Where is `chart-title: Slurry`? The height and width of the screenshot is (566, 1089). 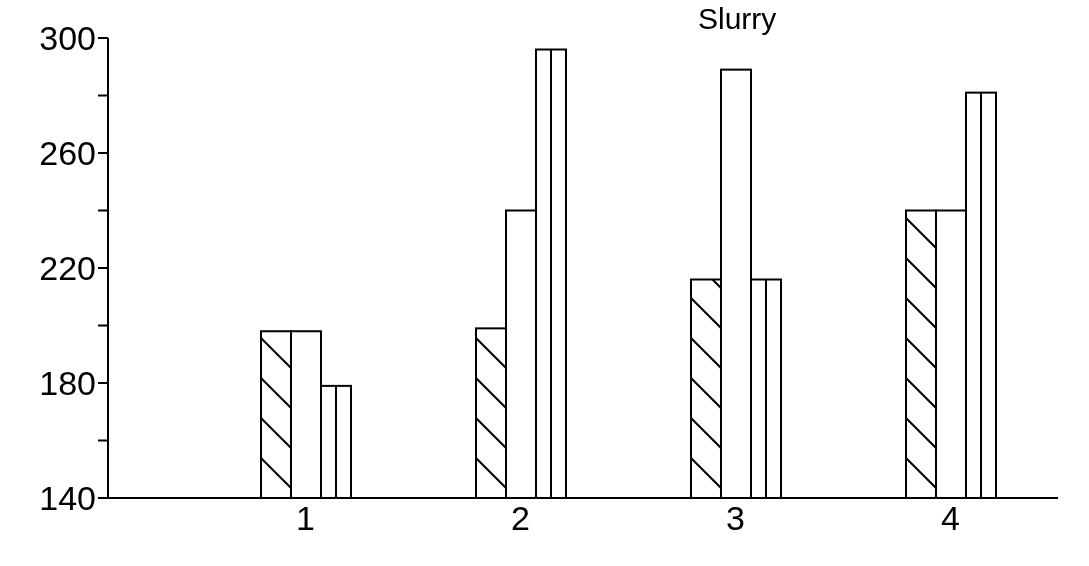 chart-title: Slurry is located at coordinates (737, 19).